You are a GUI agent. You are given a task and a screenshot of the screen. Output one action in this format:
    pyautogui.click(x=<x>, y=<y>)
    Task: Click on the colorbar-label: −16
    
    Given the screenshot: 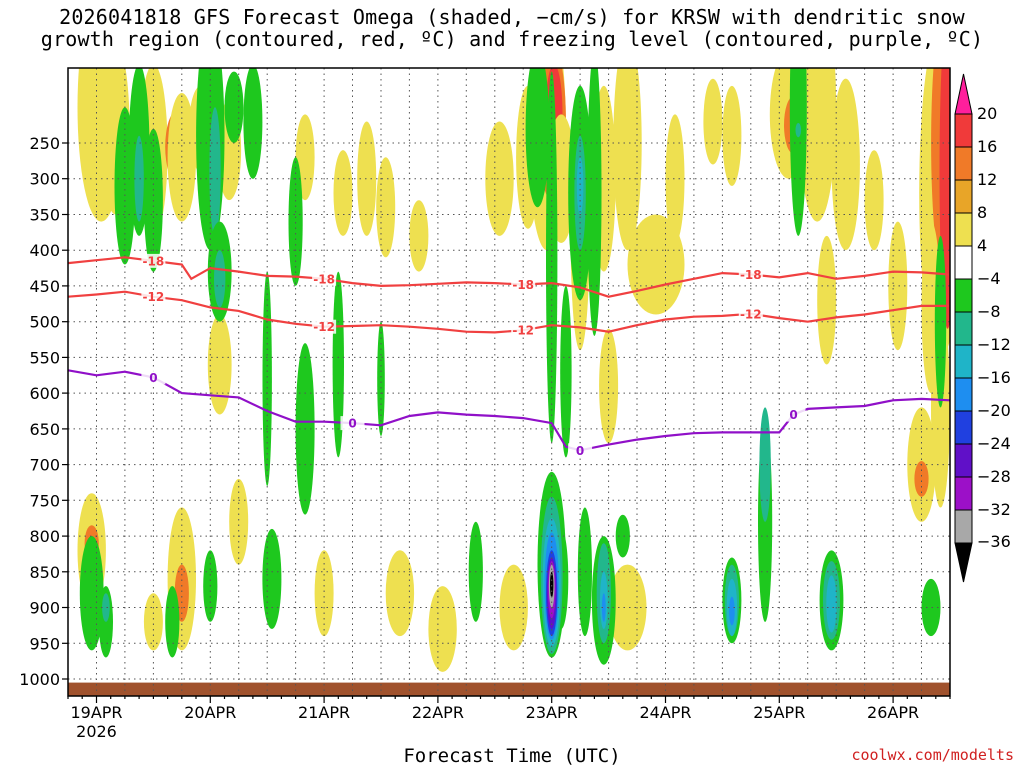 What is the action you would take?
    pyautogui.click(x=994, y=377)
    